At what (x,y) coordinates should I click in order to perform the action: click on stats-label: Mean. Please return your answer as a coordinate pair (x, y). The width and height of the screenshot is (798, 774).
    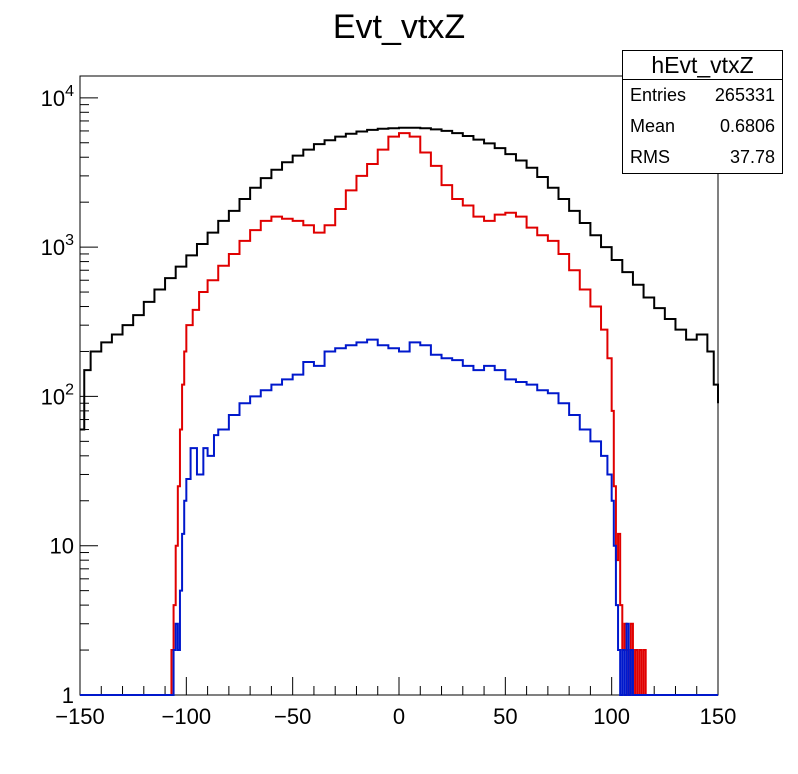
    Looking at the image, I should click on (653, 126).